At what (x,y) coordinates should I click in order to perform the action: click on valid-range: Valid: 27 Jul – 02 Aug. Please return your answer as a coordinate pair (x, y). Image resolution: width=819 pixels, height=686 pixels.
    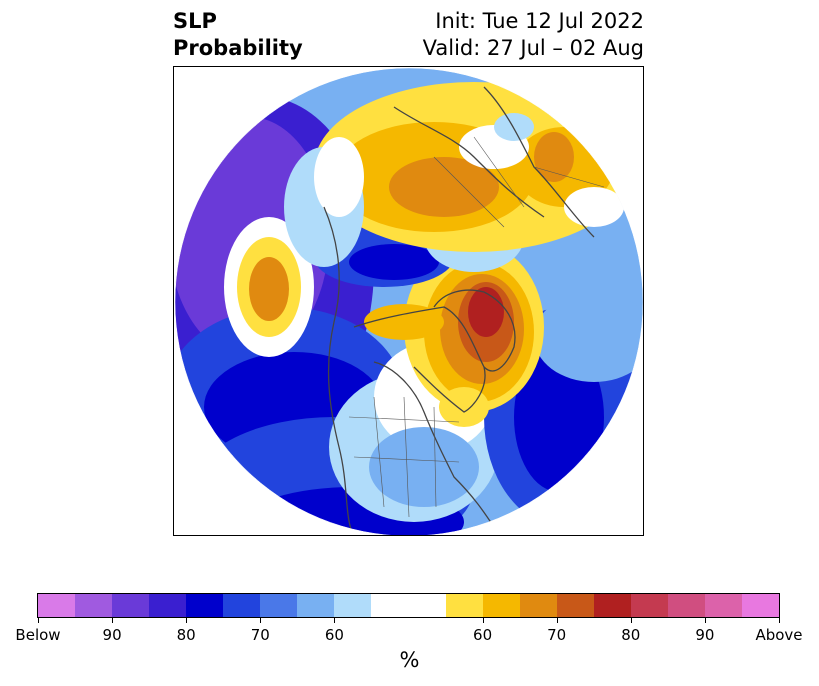
    Looking at the image, I should click on (533, 48).